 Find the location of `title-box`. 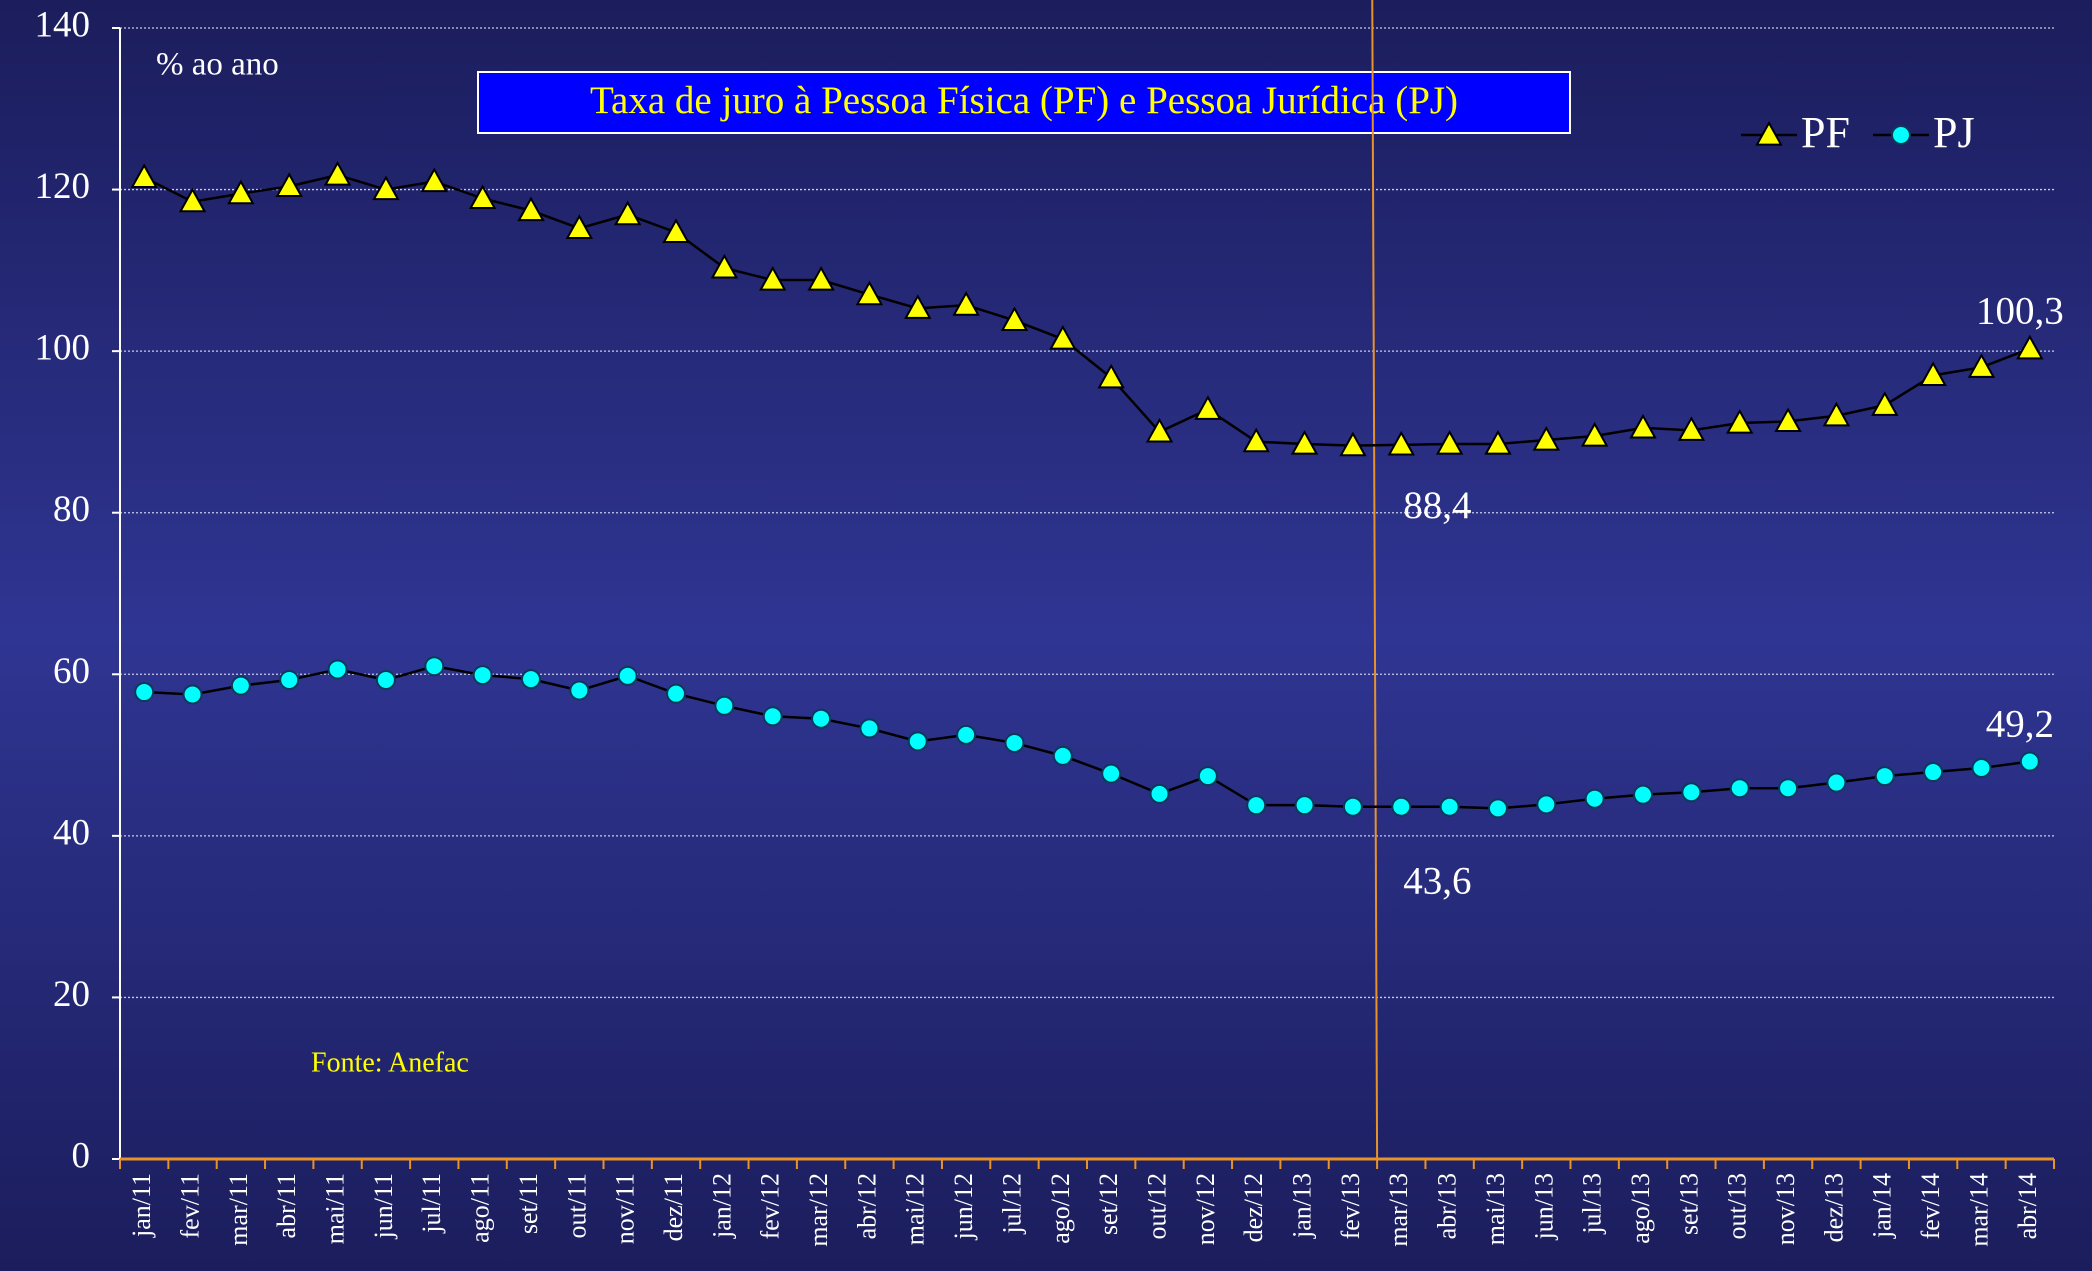

title-box is located at coordinates (1024, 102).